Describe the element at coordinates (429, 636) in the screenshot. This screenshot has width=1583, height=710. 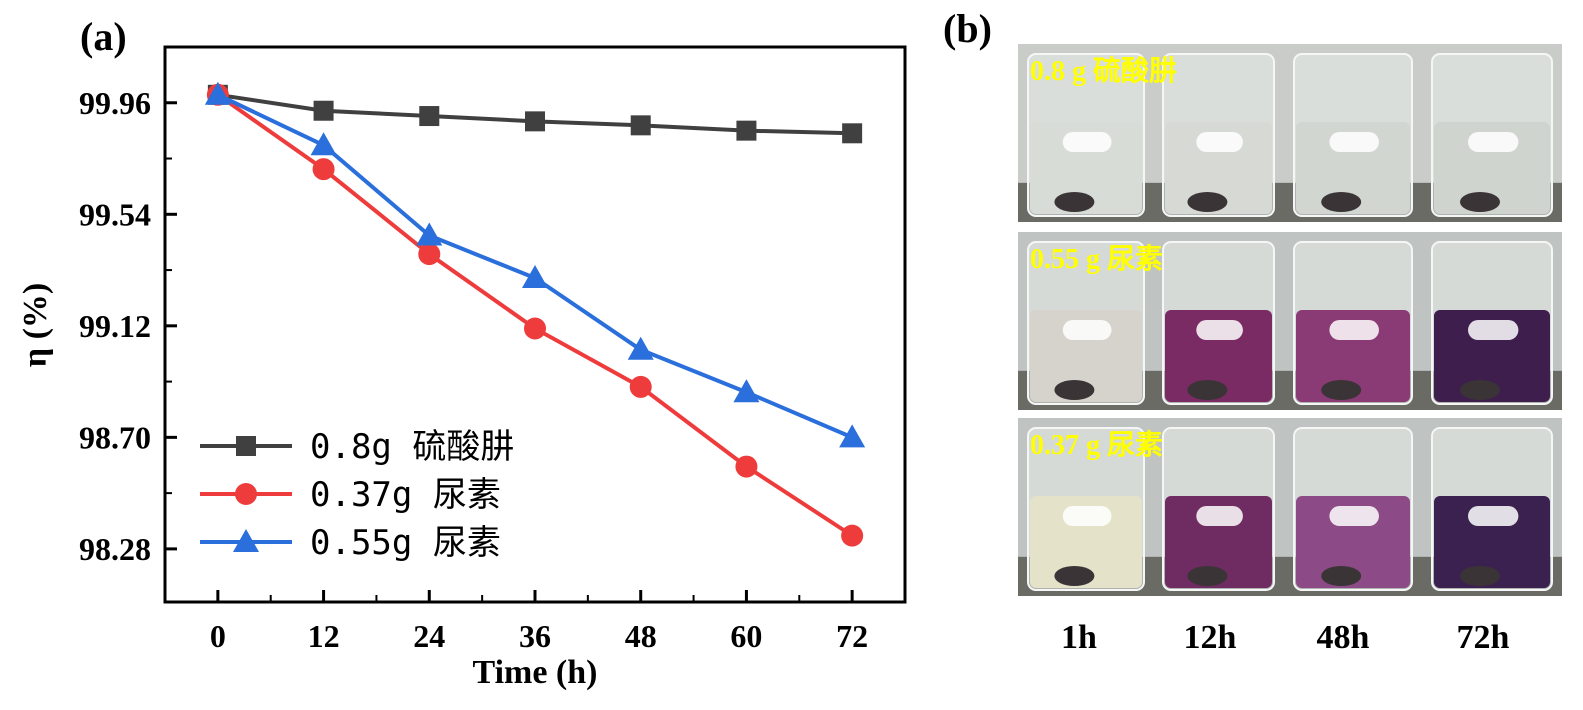
I see `x-tick-label: 24` at that location.